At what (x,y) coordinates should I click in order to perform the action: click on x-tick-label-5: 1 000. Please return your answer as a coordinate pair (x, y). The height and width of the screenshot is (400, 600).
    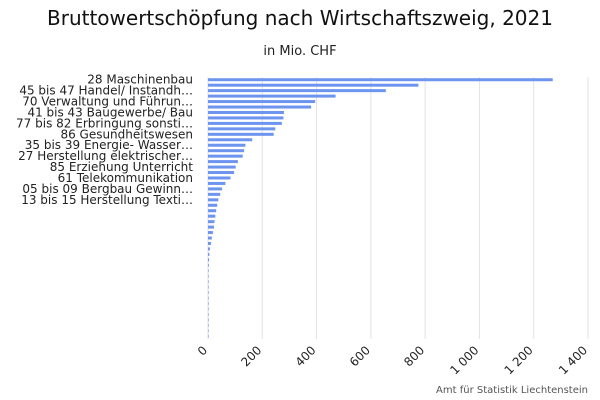
    Looking at the image, I should click on (464, 360).